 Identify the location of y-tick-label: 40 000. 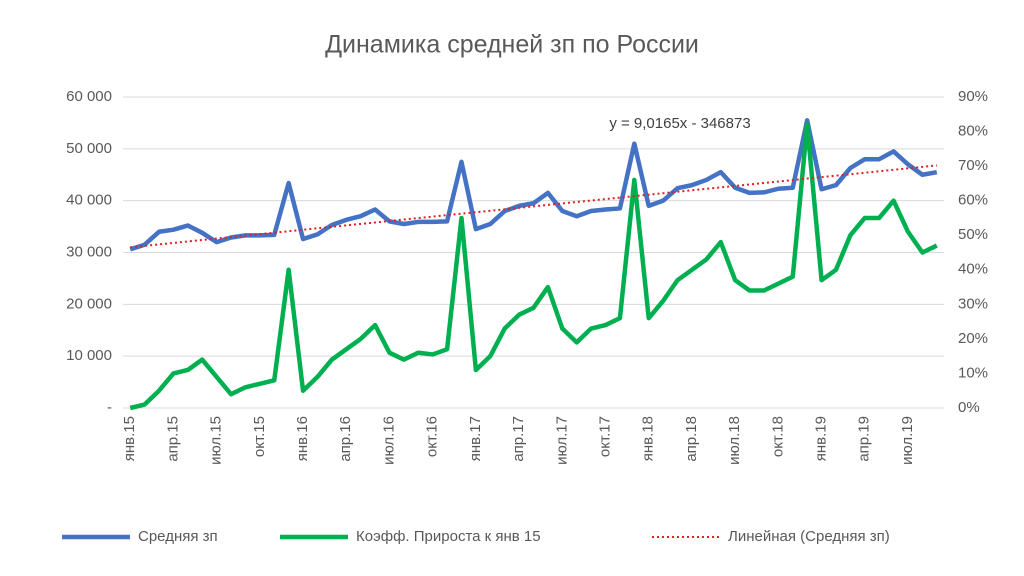
(89, 200).